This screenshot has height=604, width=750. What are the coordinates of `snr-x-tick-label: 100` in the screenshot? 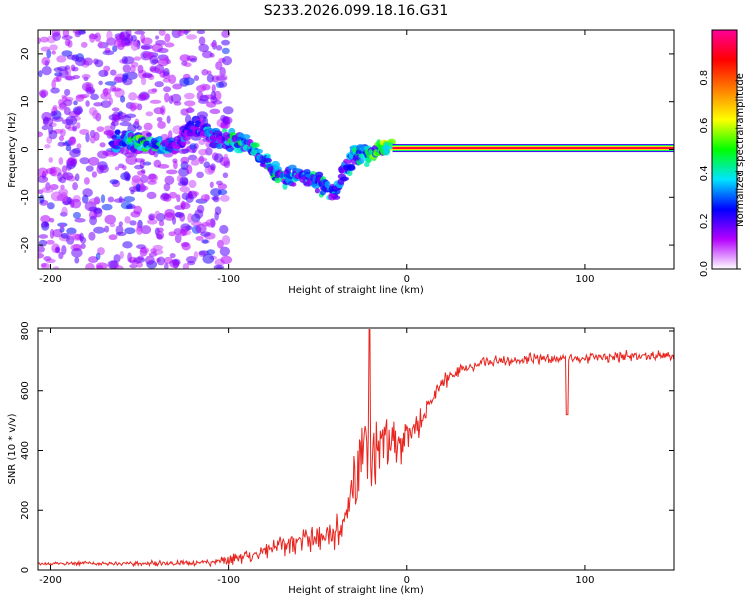 It's located at (584, 580).